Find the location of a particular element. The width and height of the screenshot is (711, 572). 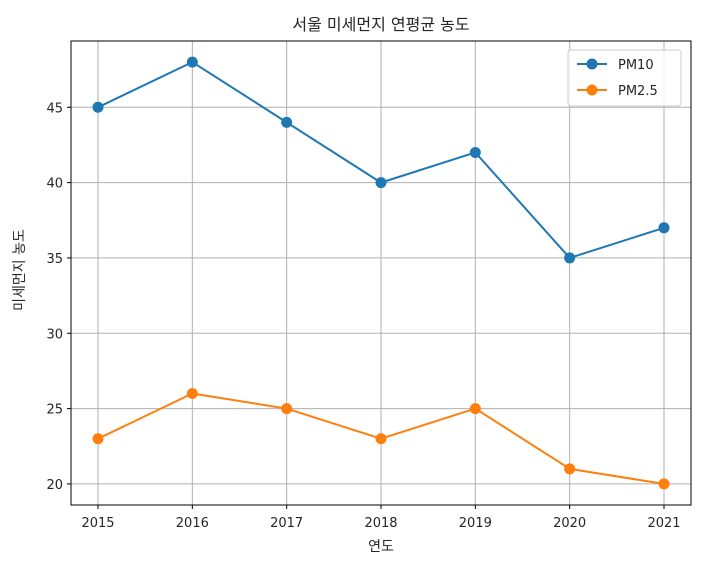

x-axis-ticks: 2015 2016 2017 2018 2019 2020 2021 is located at coordinates (381, 518).